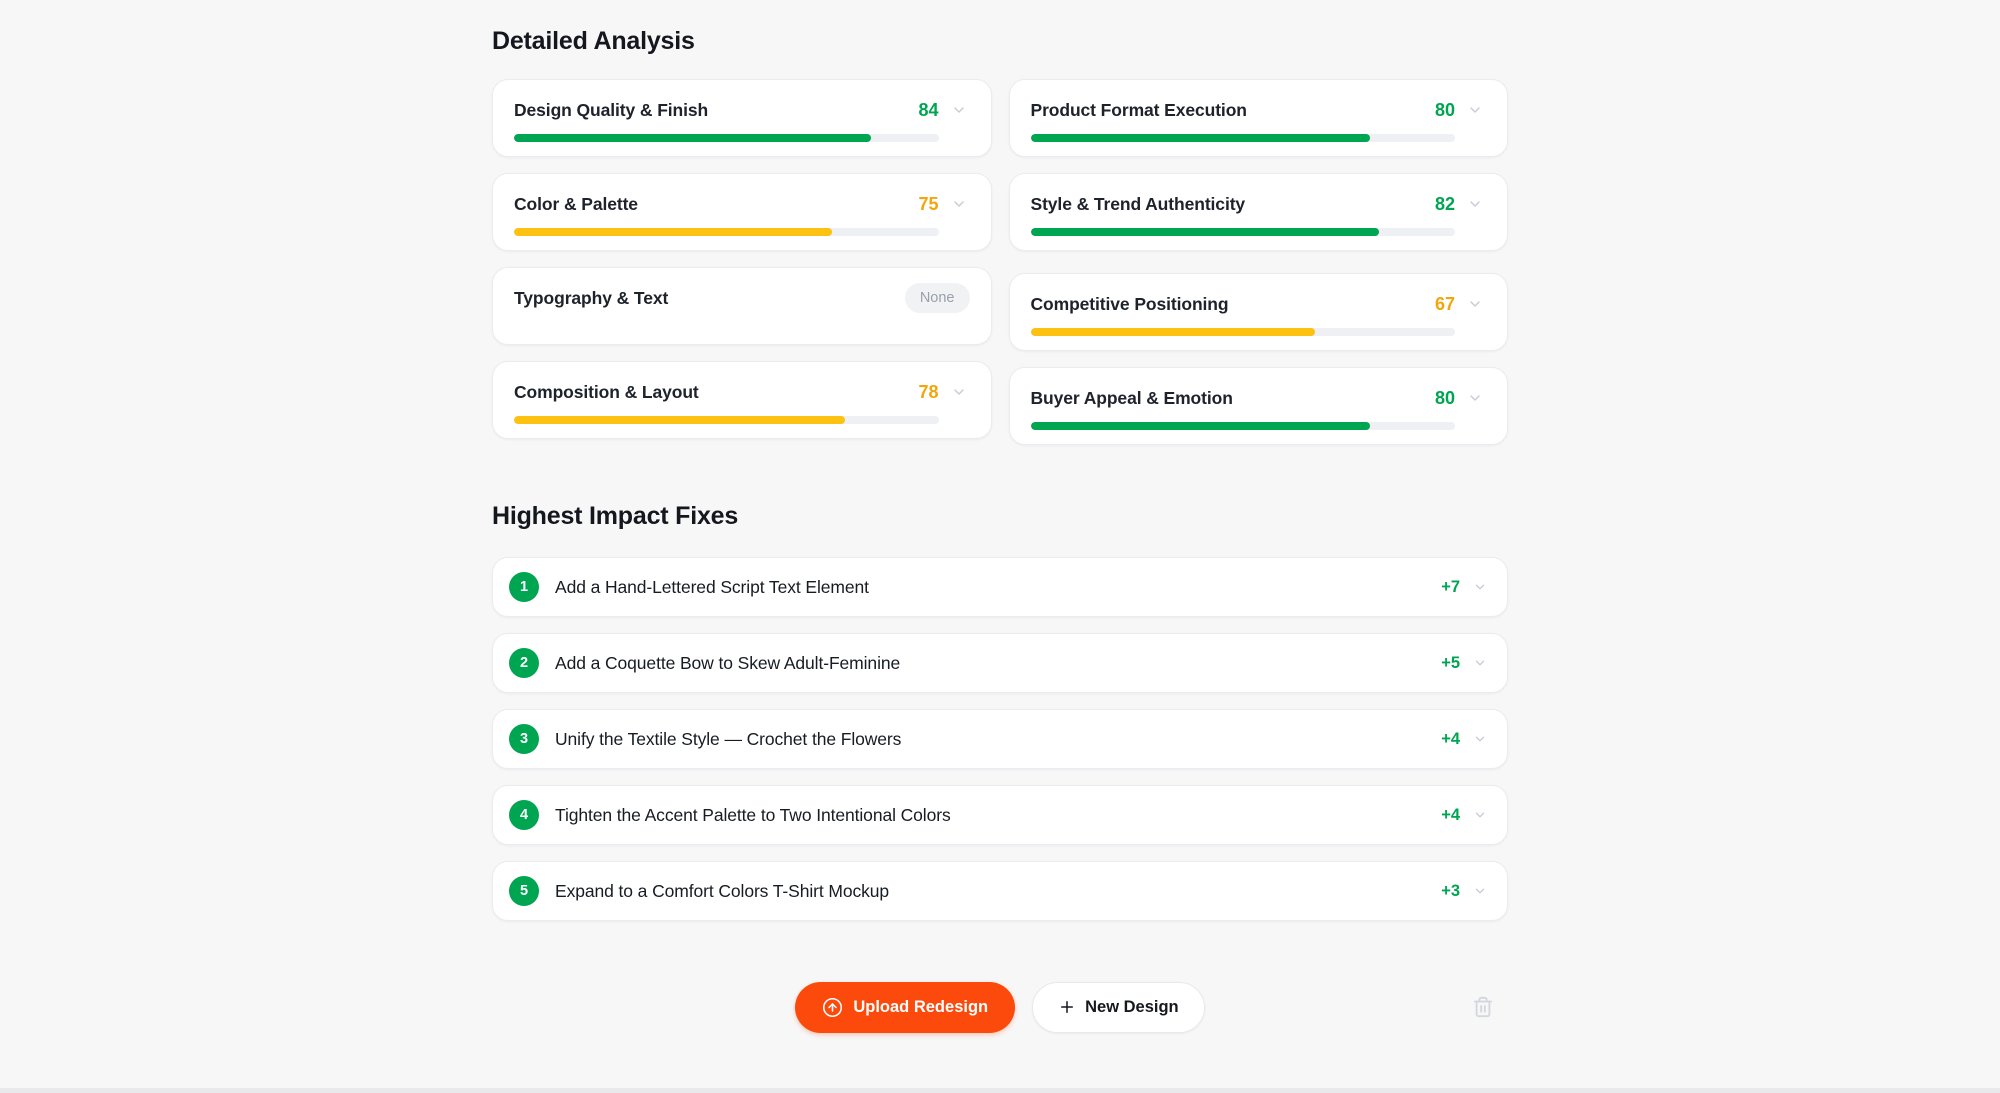 This screenshot has width=2000, height=1093. Describe the element at coordinates (921, 1006) in the screenshot. I see `upload-redesign-label: Upload Redesign` at that location.